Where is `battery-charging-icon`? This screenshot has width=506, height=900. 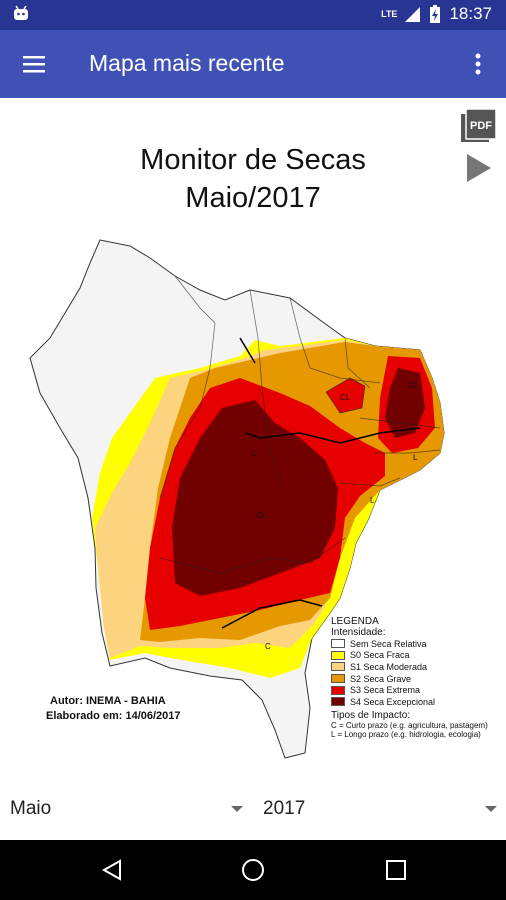 battery-charging-icon is located at coordinates (435, 14).